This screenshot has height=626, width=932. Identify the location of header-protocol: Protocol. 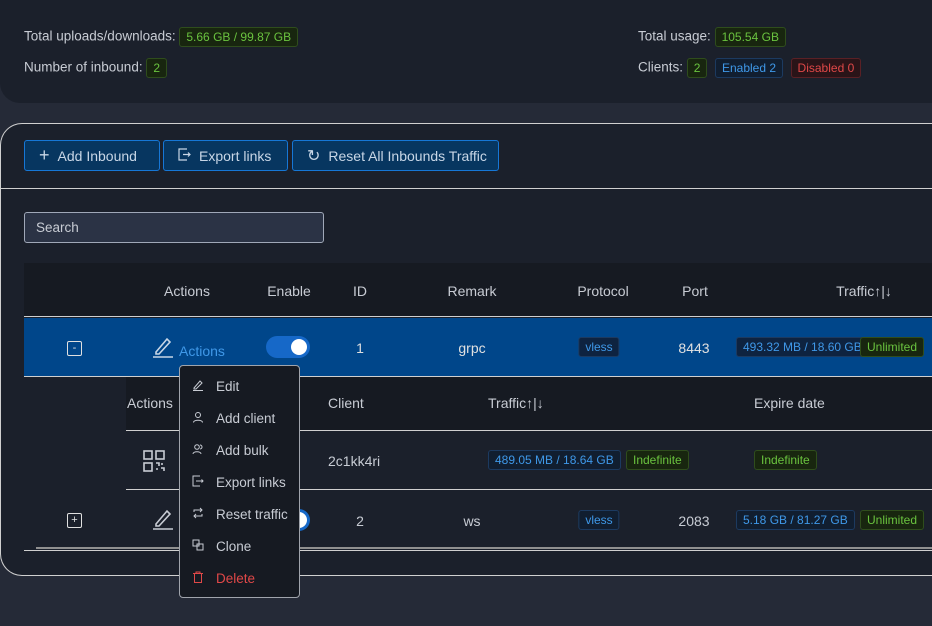
(603, 291).